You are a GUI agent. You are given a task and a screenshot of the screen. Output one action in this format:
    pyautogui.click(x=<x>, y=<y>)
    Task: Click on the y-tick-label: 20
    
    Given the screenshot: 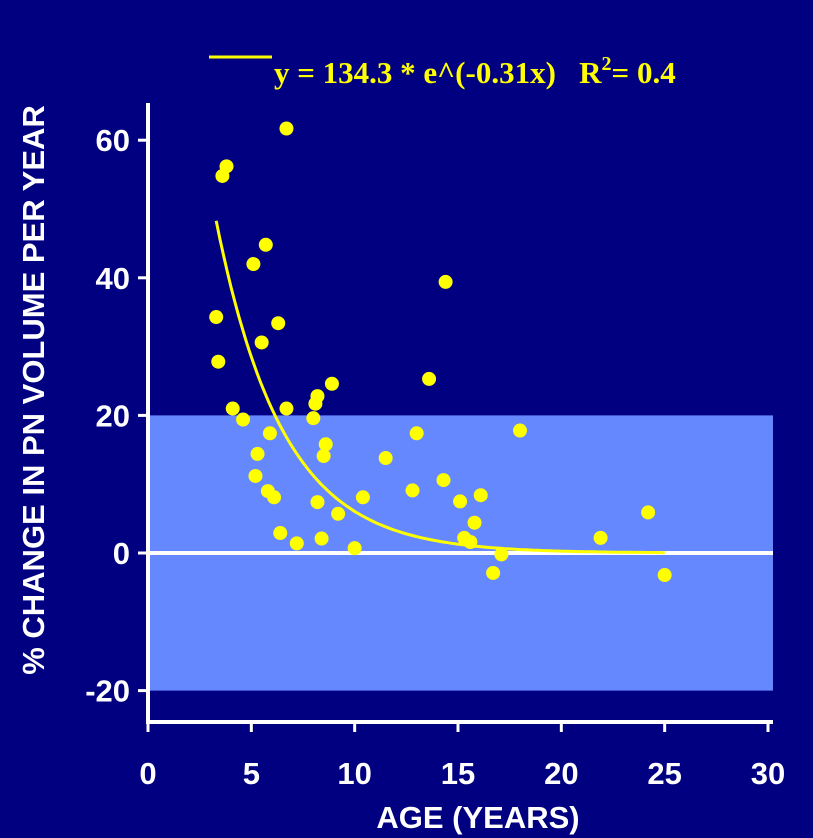 What is the action you would take?
    pyautogui.click(x=113, y=415)
    